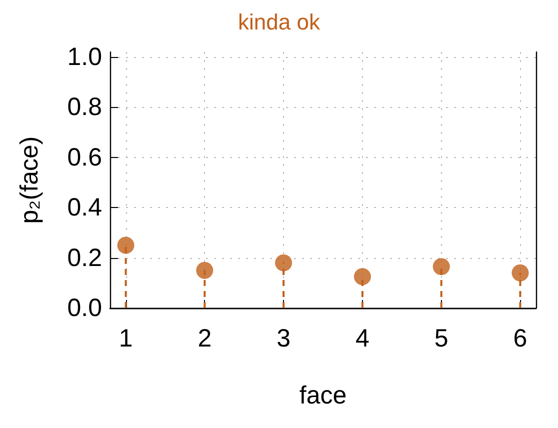 The image size is (558, 428). What do you see at coordinates (279, 22) in the screenshot?
I see `chart-title: kinda ok` at bounding box center [279, 22].